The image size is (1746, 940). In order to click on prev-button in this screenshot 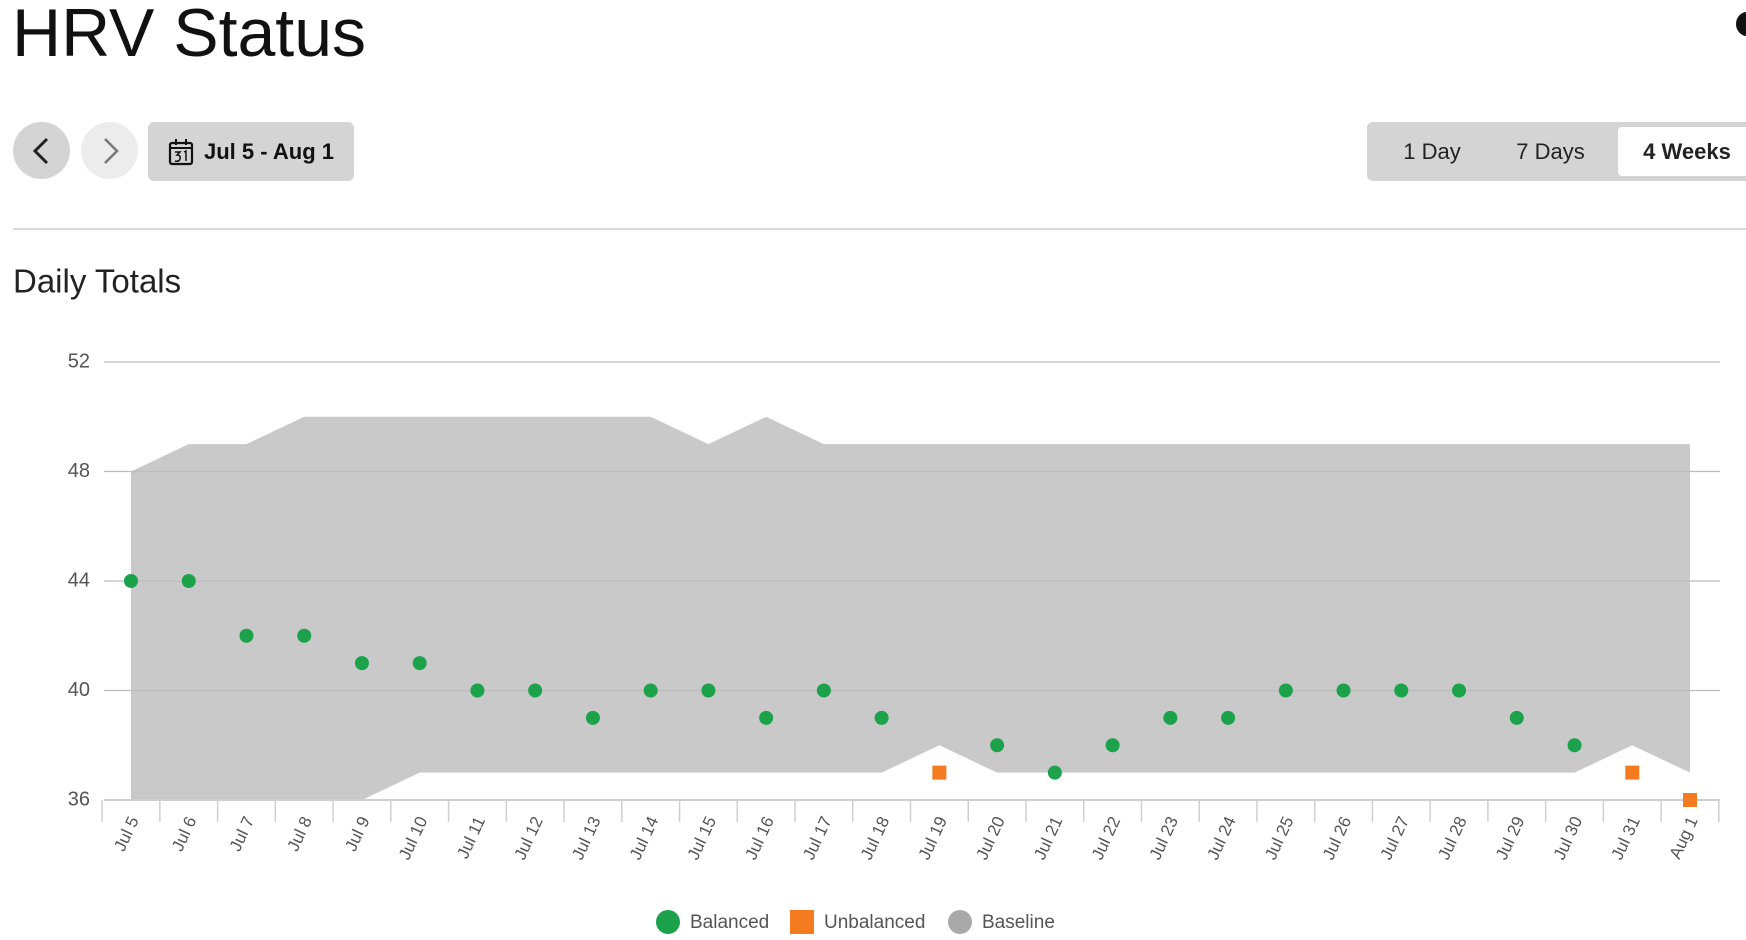, I will do `click(41, 150)`.